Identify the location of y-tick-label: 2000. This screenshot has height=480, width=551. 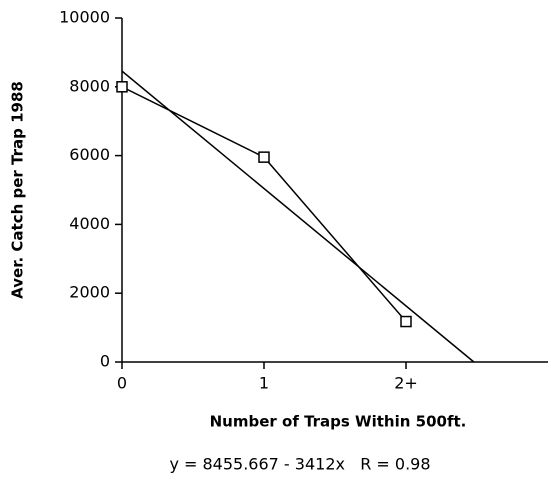
(89, 292).